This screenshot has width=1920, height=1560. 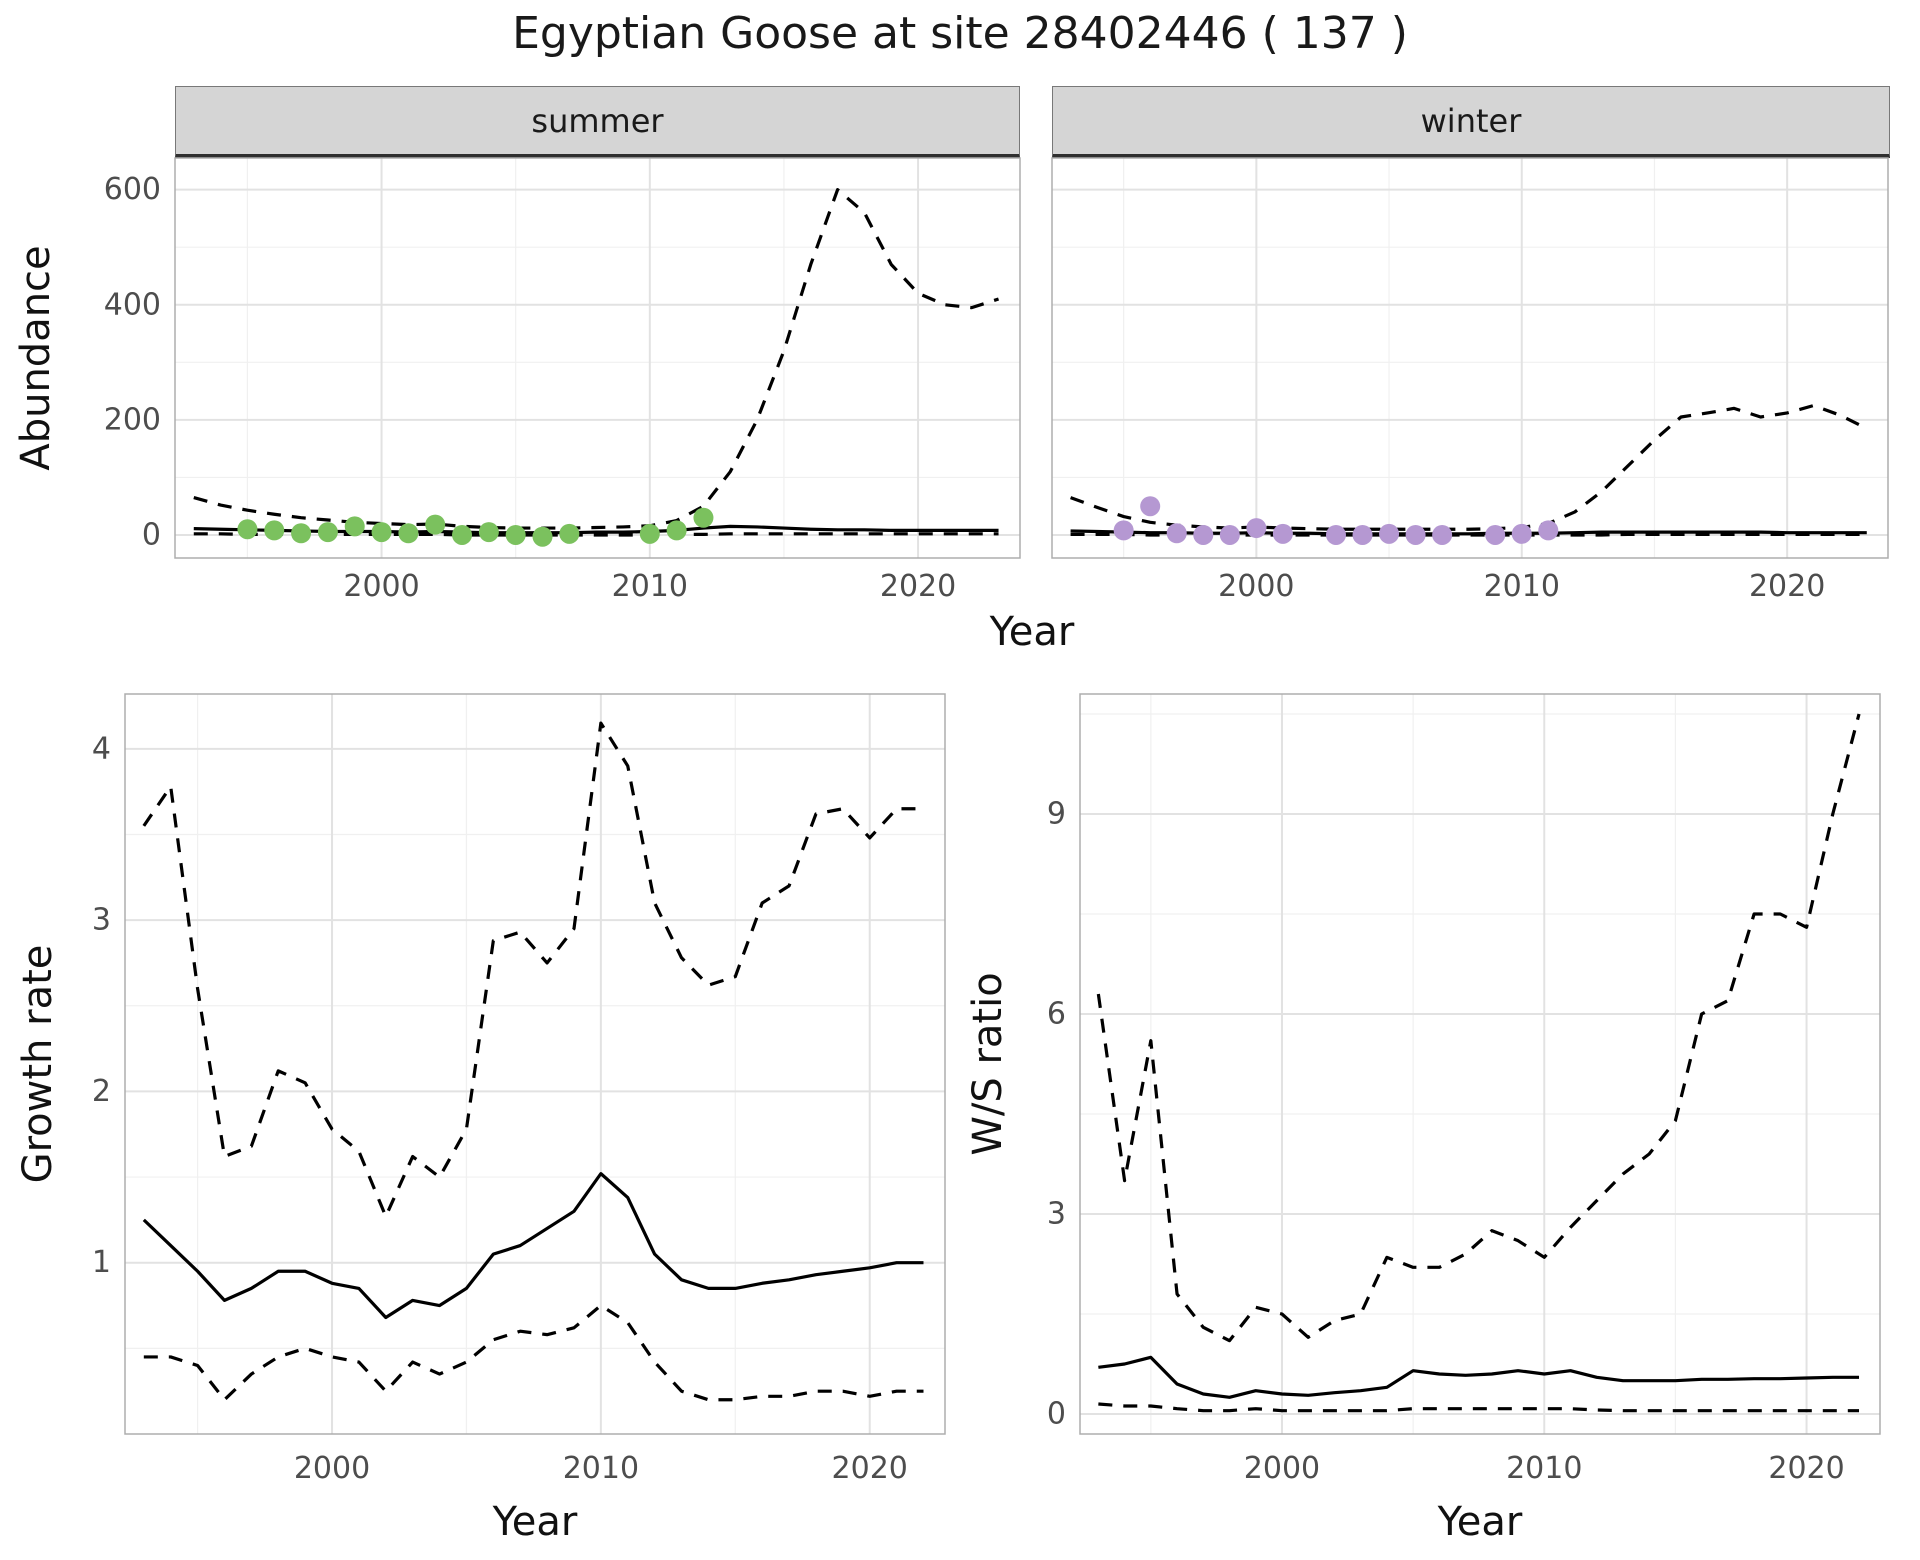 I want to click on svg-text: 1, so click(x=101, y=1262).